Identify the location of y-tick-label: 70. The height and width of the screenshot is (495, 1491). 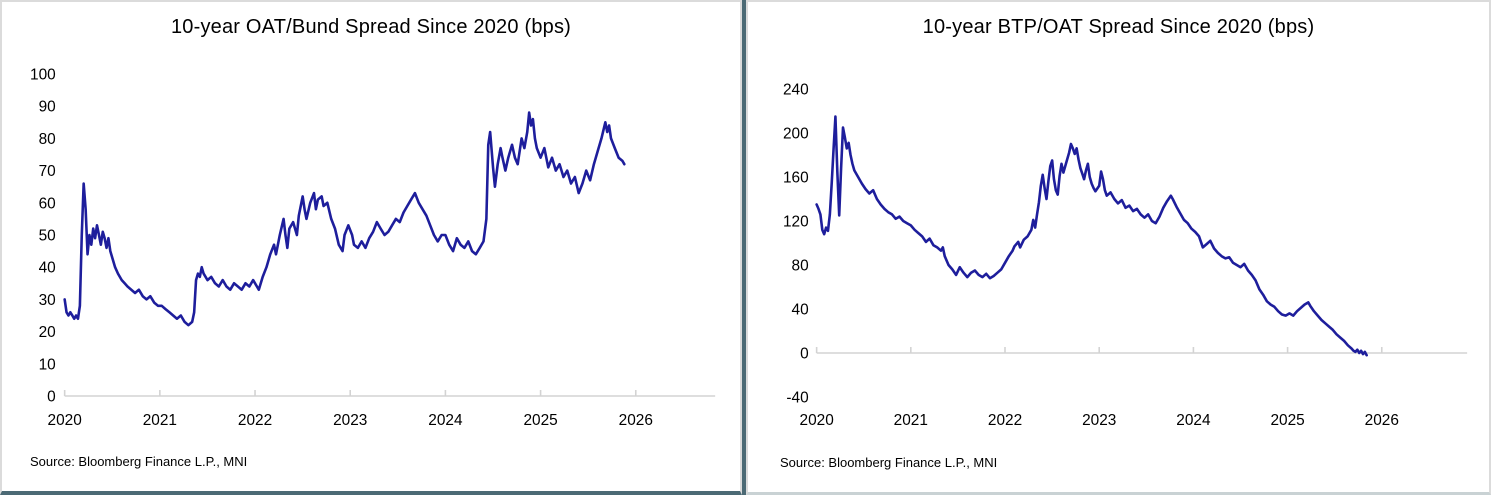
(47, 171).